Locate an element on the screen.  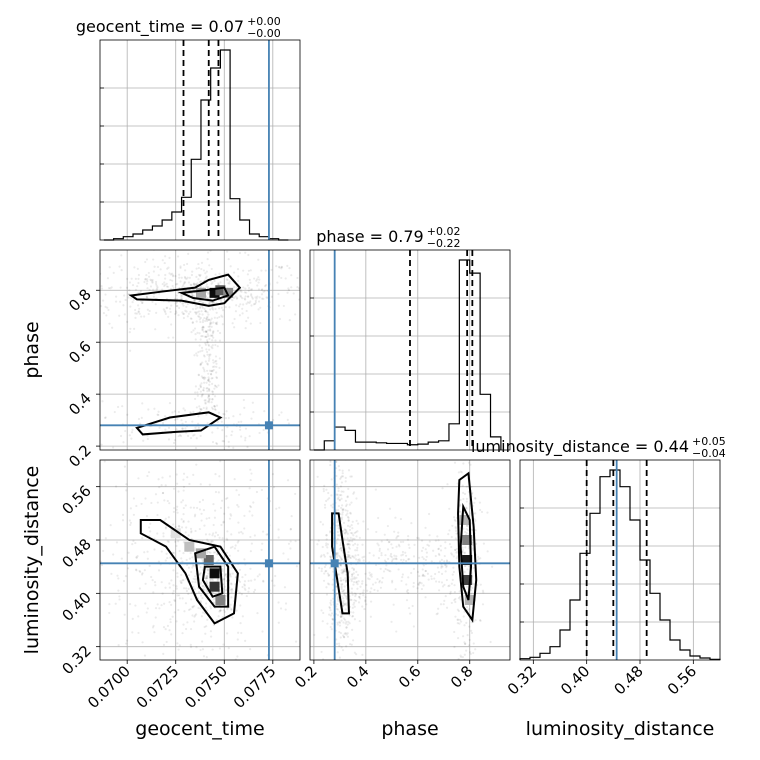
xtick-label-phase: 0.2 is located at coordinates (306, 677).